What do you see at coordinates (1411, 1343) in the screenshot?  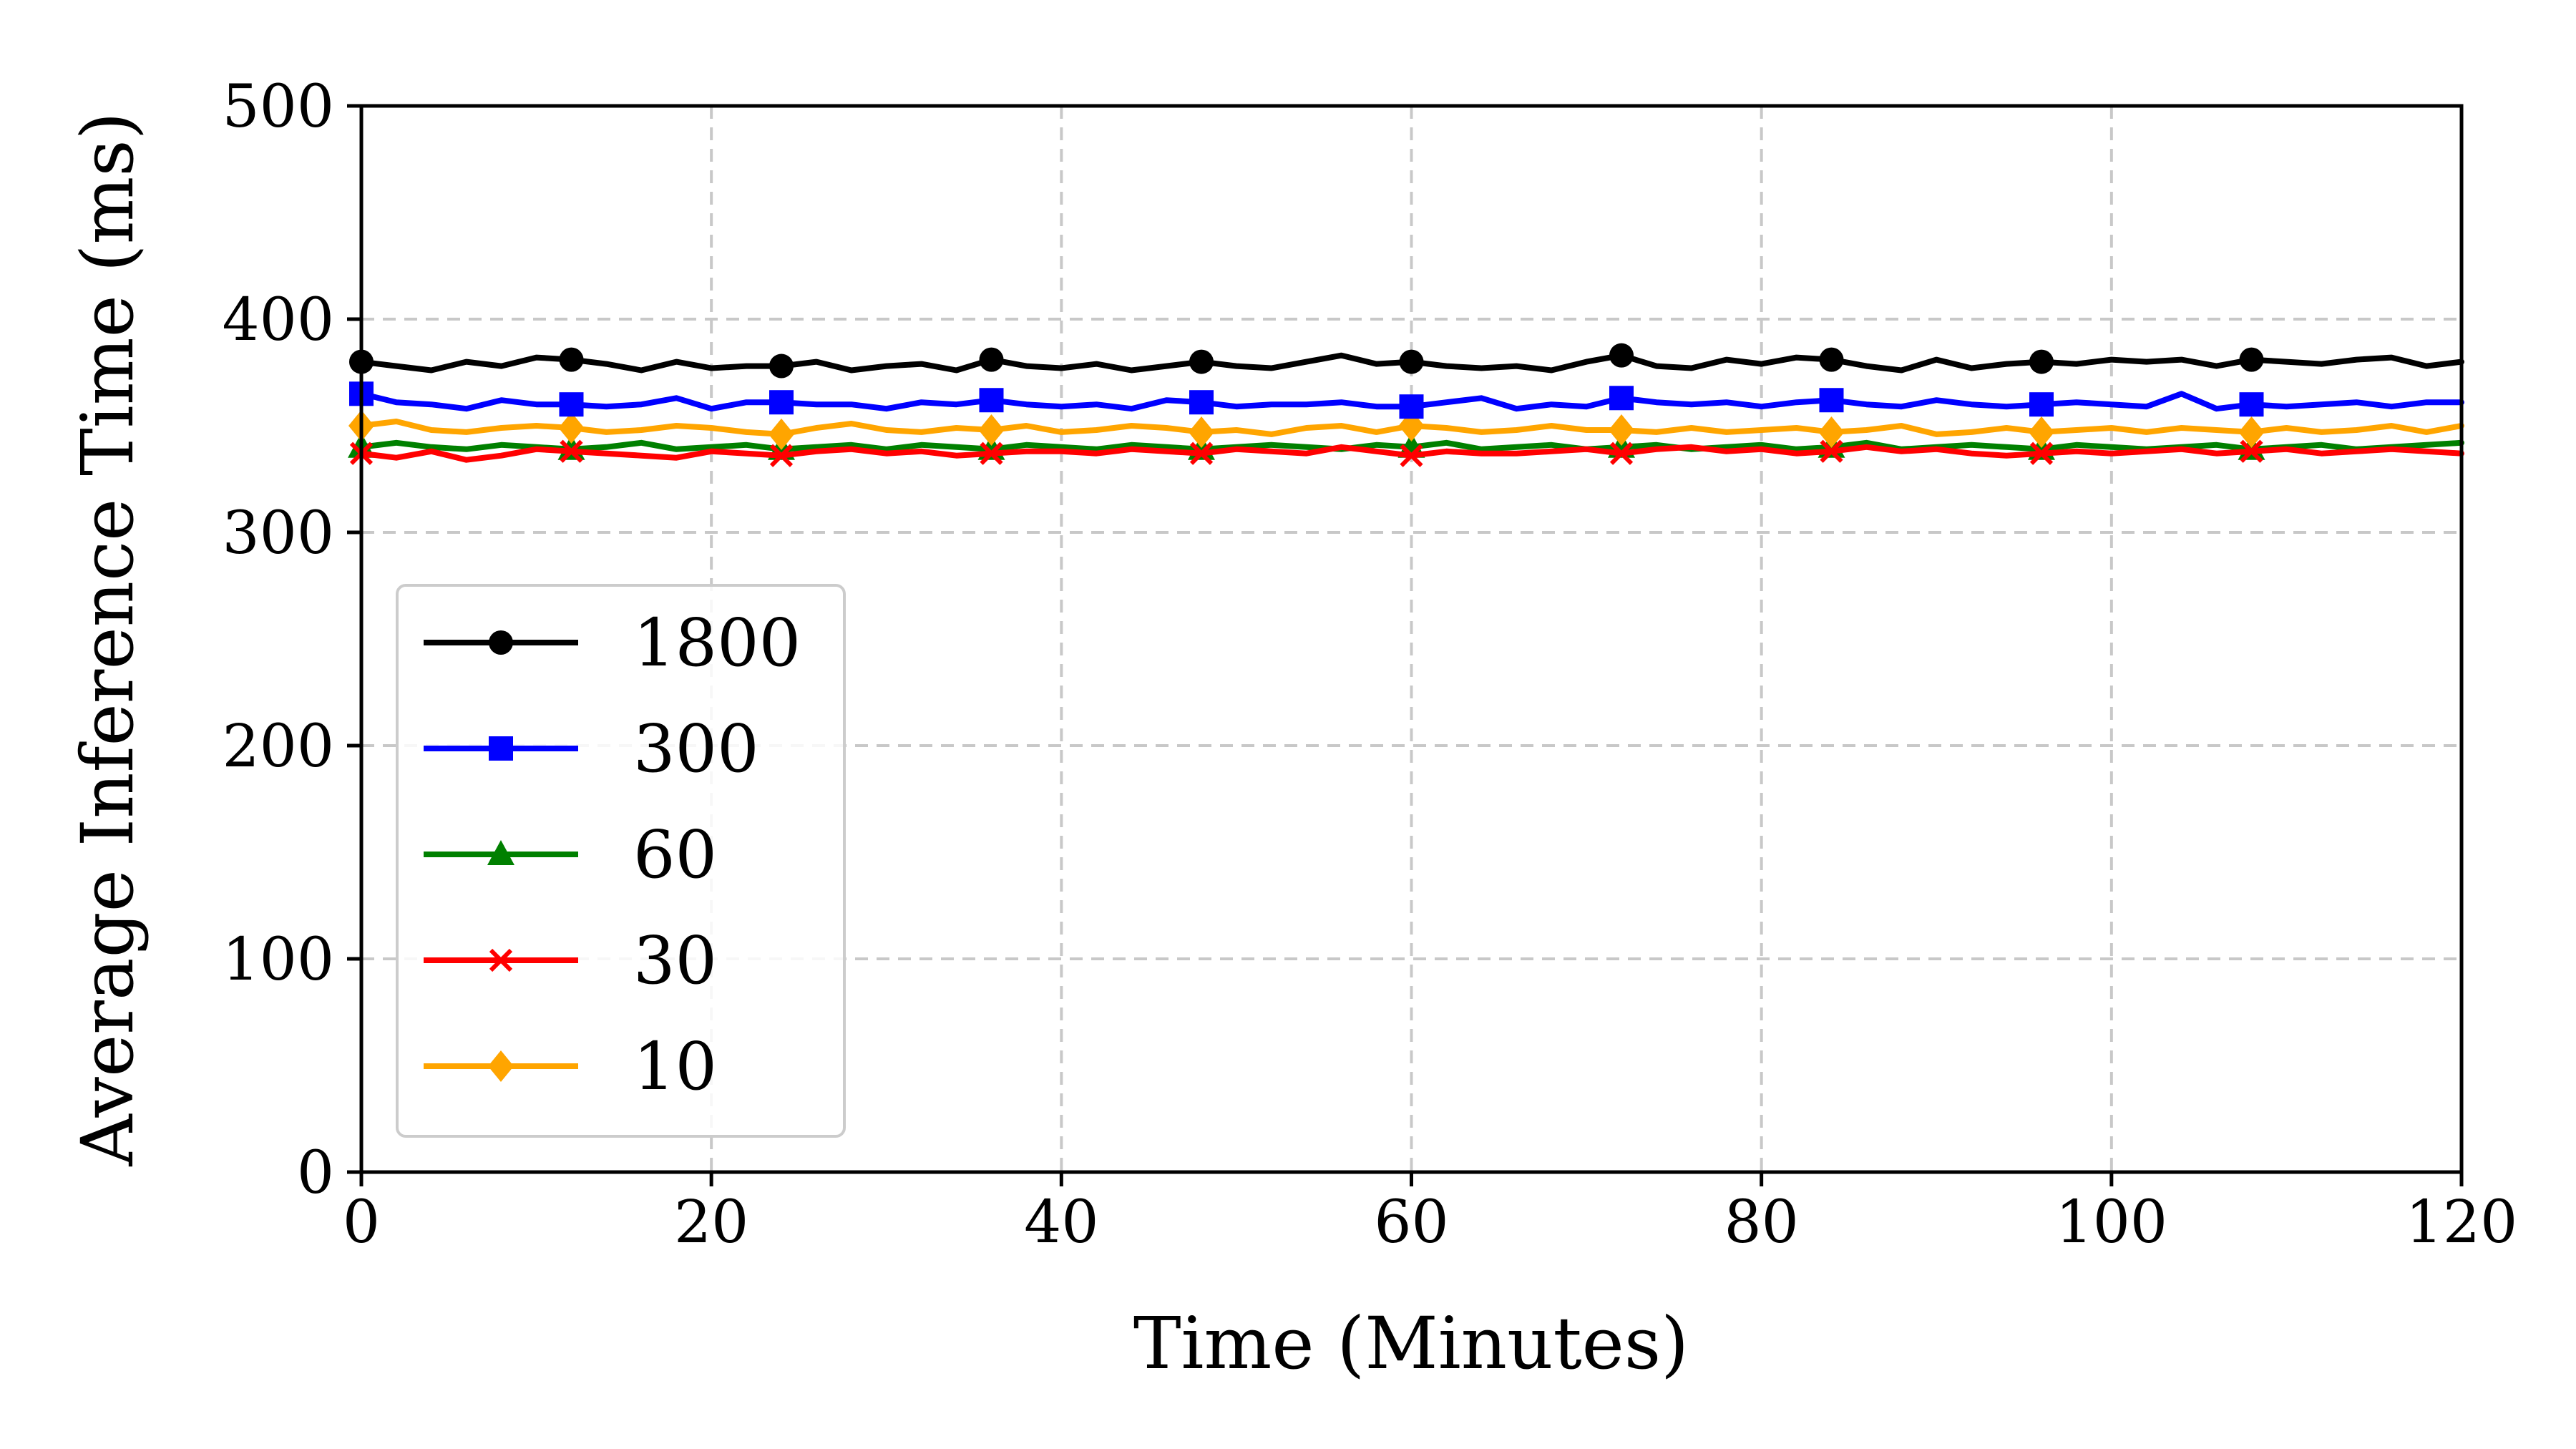 I see `x-axis-label: Time (Minutes)` at bounding box center [1411, 1343].